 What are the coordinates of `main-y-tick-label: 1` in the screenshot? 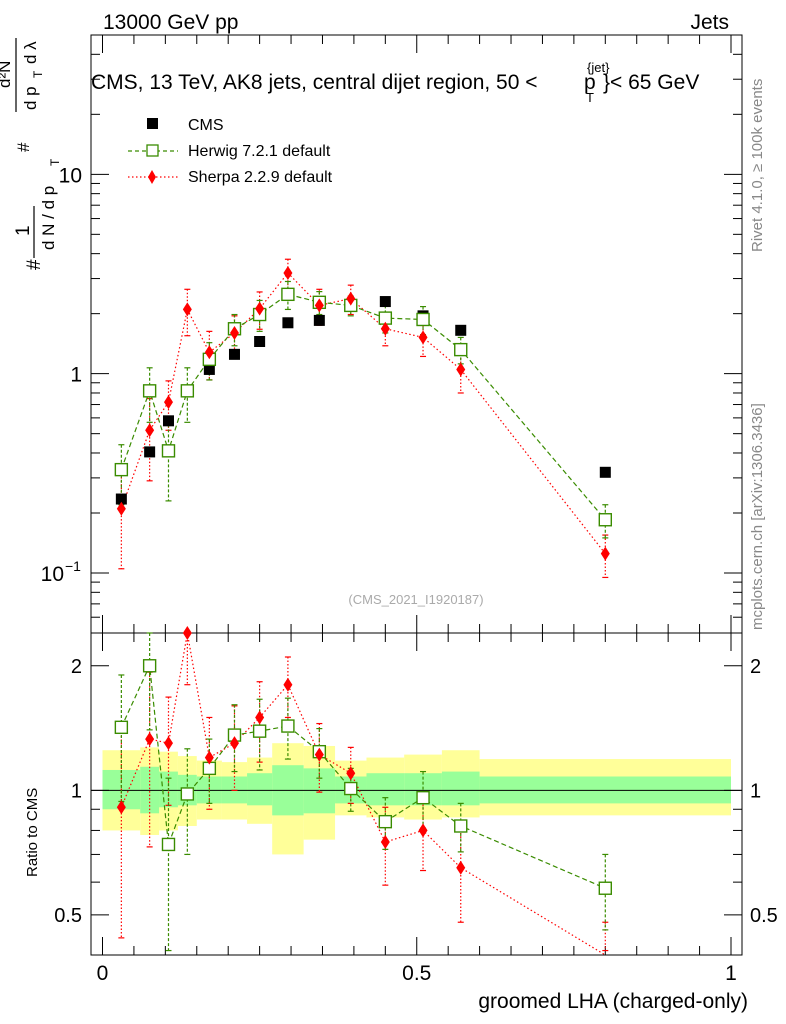 It's located at (76, 375).